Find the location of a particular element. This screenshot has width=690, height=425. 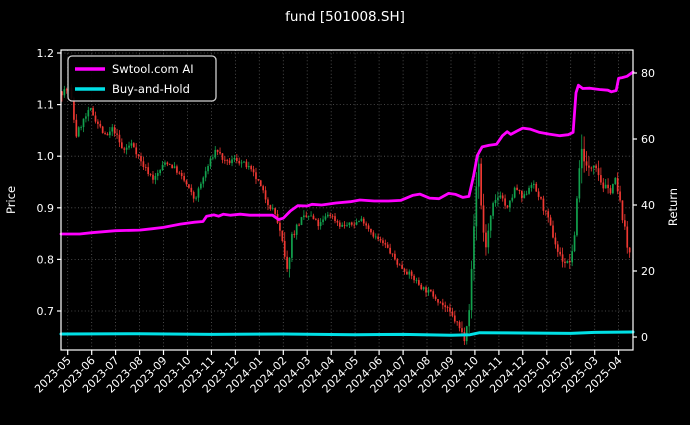

chart-title: fund [501008.SH] is located at coordinates (345, 17).